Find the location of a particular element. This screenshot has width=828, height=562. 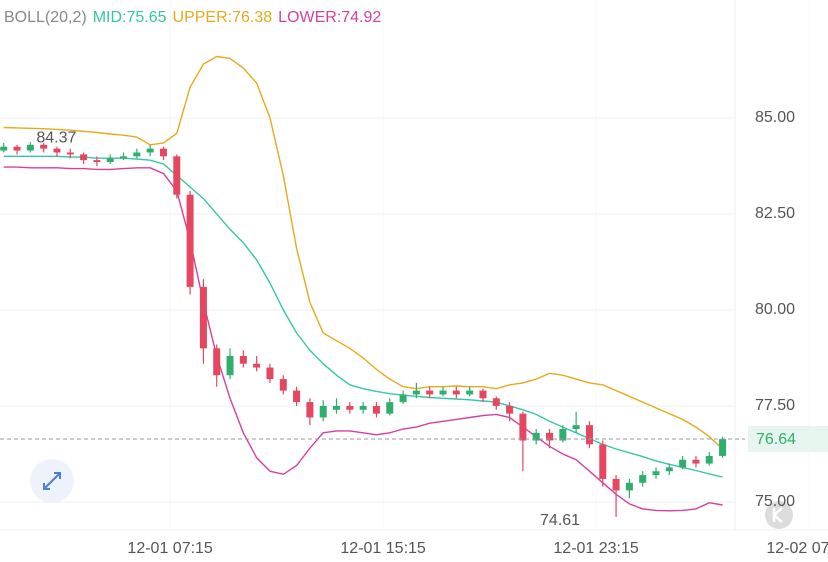

high-label: 84.37 is located at coordinates (56, 137).